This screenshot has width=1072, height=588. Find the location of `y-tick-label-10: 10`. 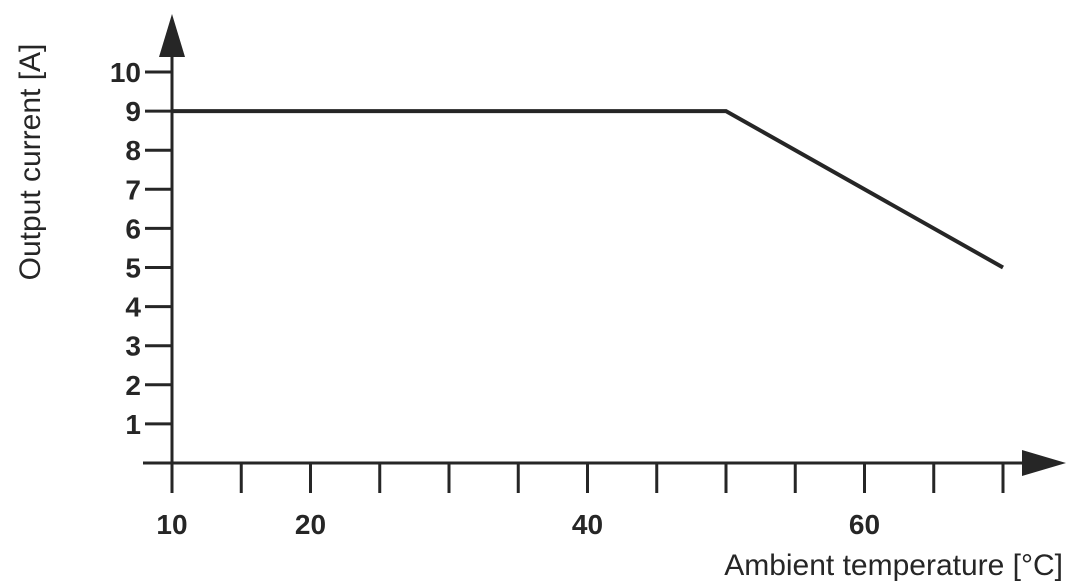

y-tick-label-10: 10 is located at coordinates (125, 72).